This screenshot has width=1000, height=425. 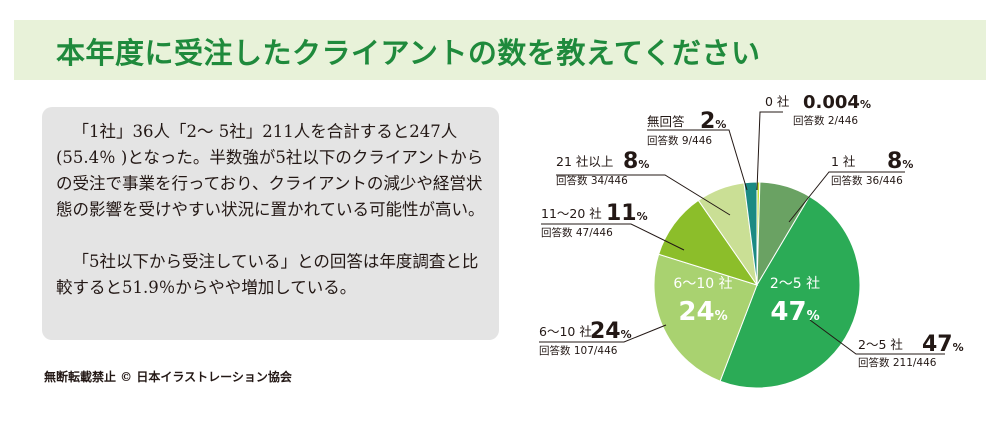 What do you see at coordinates (168, 377) in the screenshot?
I see `copyright-footer: 無断転載禁止 © 日本イラストレーション協会` at bounding box center [168, 377].